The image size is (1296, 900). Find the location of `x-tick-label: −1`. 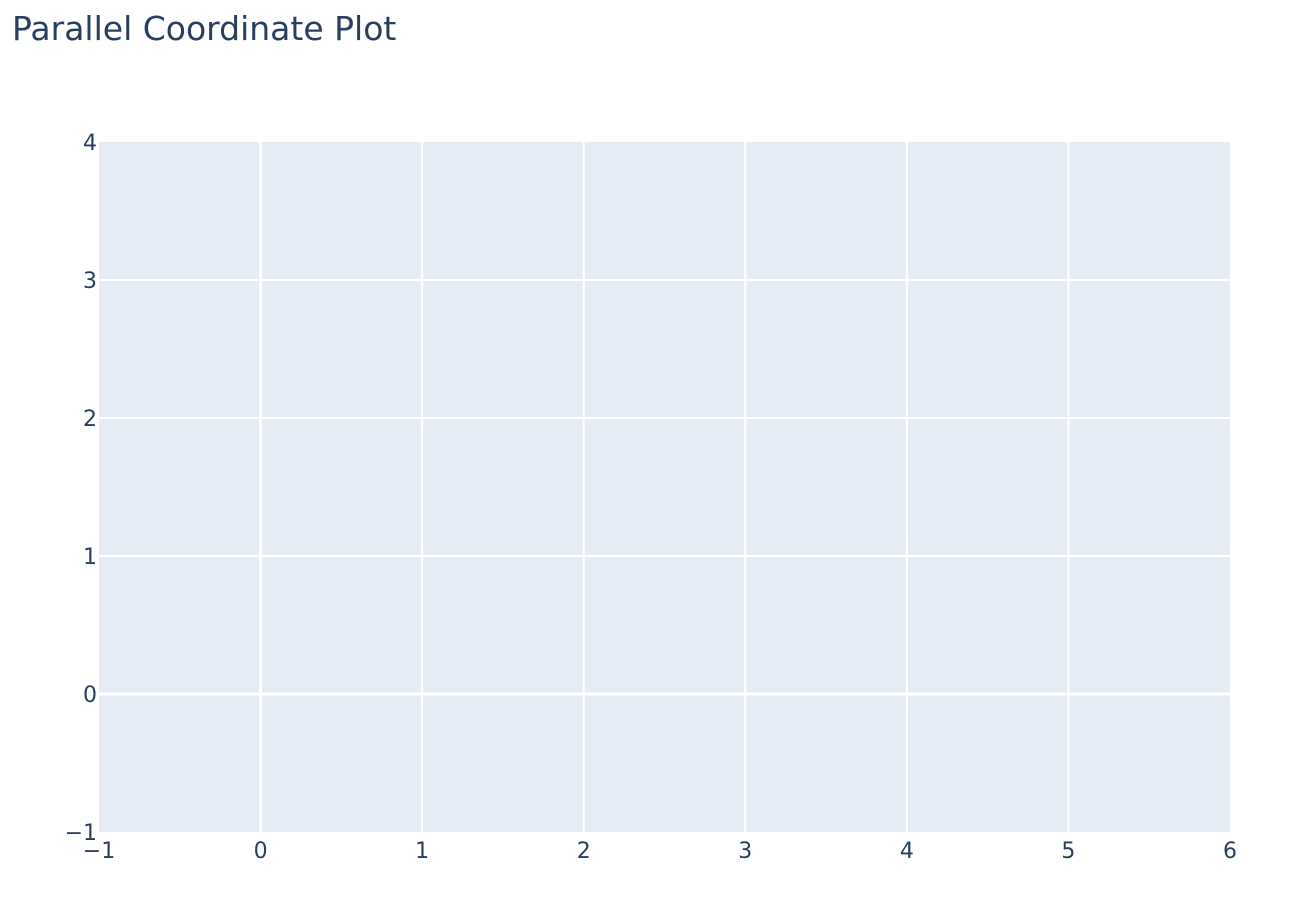

x-tick-label: −1 is located at coordinates (99, 851).